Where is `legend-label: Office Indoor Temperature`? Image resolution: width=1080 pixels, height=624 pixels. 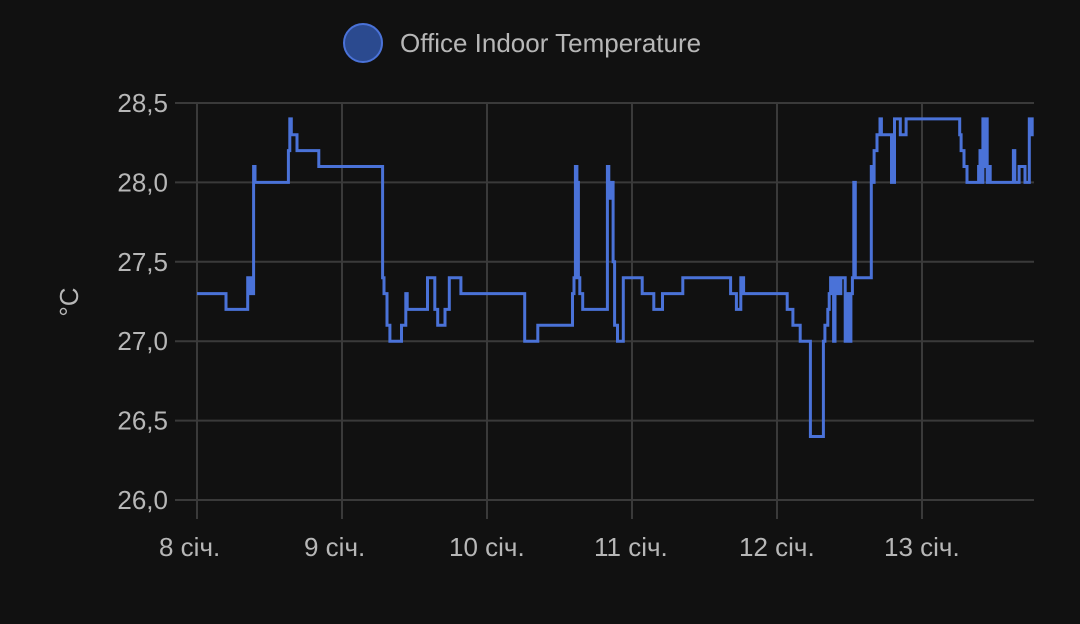
legend-label: Office Indoor Temperature is located at coordinates (550, 43).